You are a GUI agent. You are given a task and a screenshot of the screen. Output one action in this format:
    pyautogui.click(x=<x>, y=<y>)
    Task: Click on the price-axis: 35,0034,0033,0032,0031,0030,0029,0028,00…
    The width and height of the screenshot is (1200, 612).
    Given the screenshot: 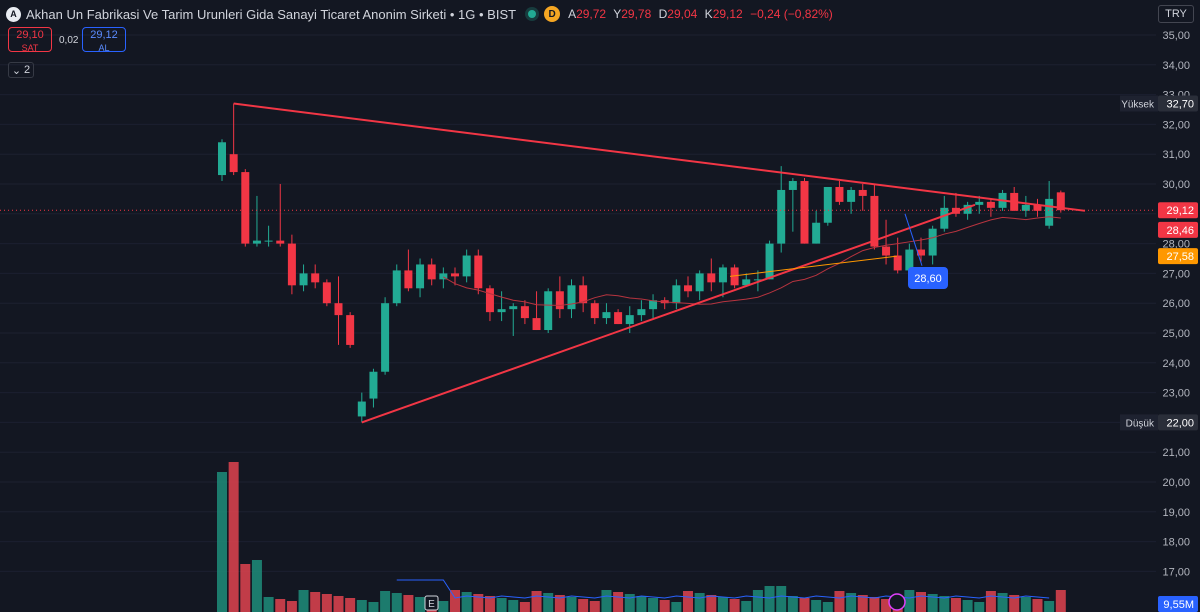 What is the action you would take?
    pyautogui.click(x=1160, y=306)
    